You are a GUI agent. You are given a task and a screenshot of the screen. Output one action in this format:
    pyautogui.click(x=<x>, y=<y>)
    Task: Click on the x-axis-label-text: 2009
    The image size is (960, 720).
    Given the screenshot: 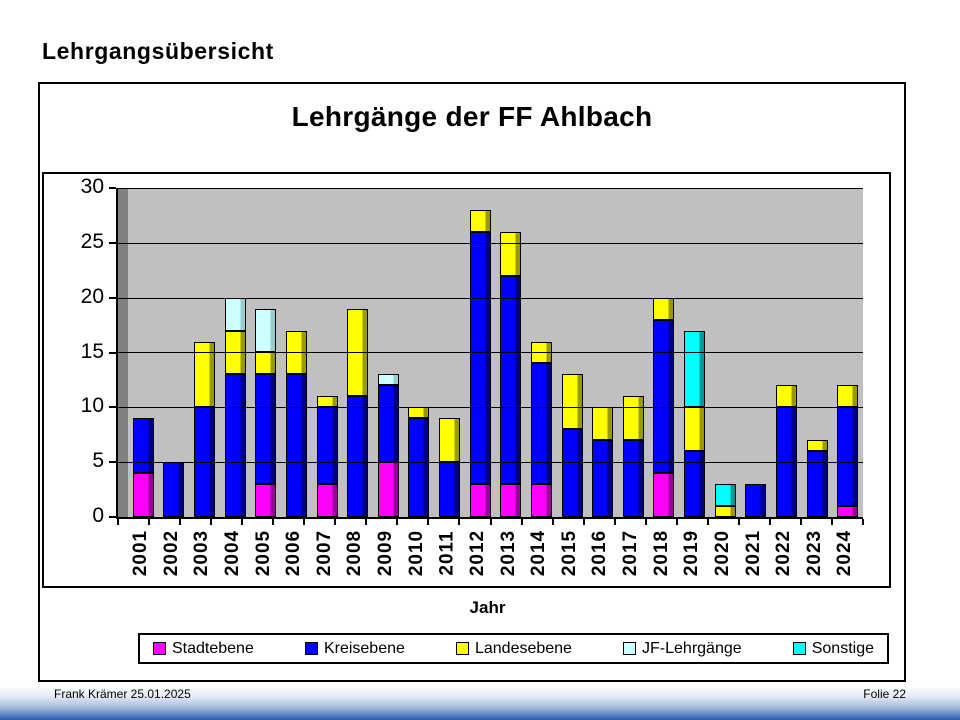 What is the action you would take?
    pyautogui.click(x=386, y=553)
    